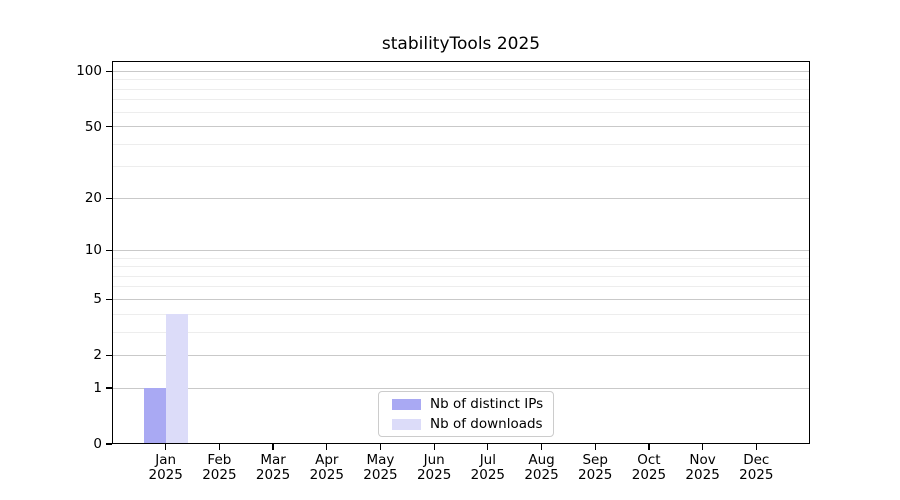 This screenshot has width=900, height=500. I want to click on y-tick-label: 2, so click(97, 355).